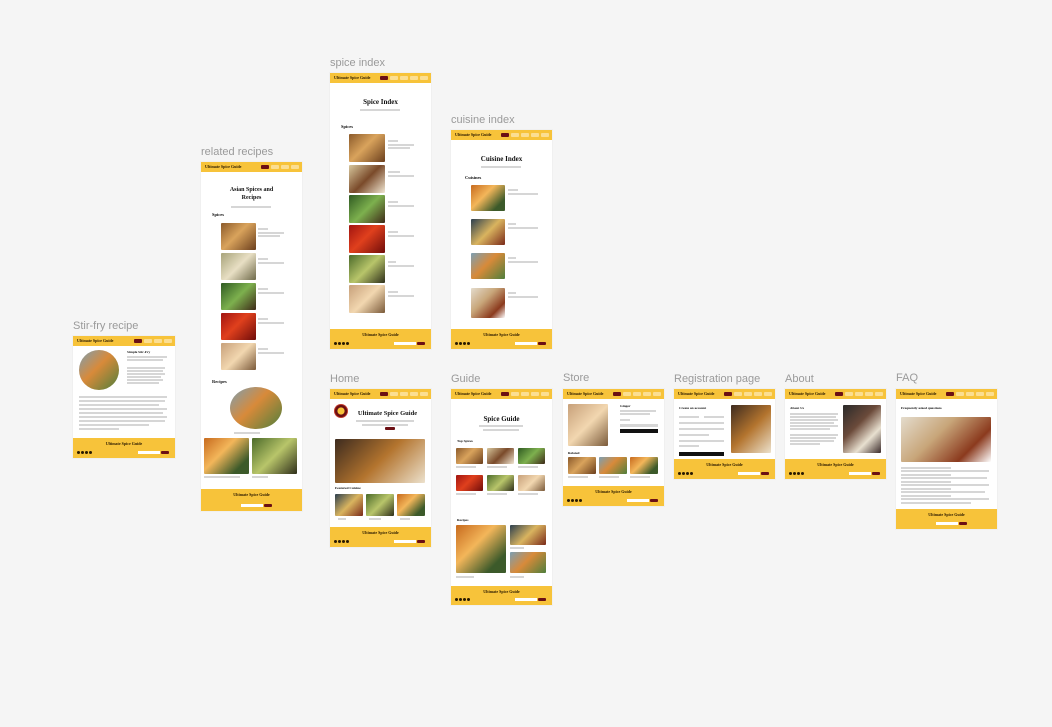 This screenshot has width=1052, height=727. What do you see at coordinates (341, 411) in the screenshot?
I see `logo` at bounding box center [341, 411].